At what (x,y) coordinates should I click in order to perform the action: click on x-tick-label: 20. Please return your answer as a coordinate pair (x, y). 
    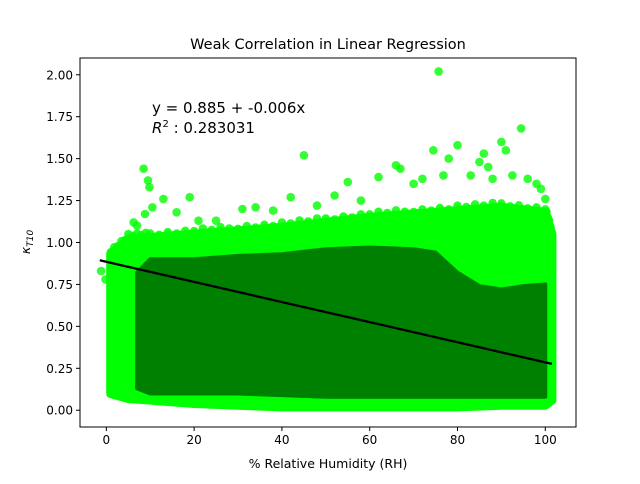
    Looking at the image, I should click on (193, 440).